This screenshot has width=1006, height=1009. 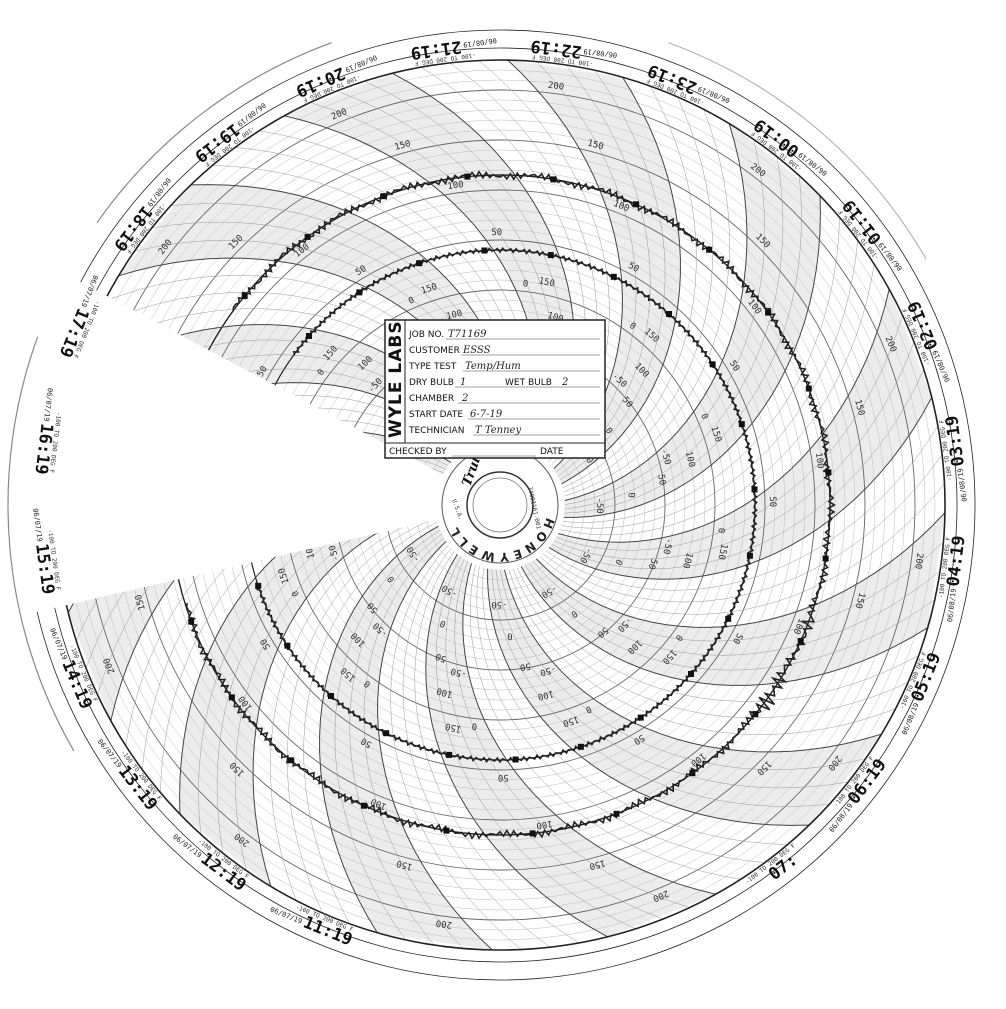 I want to click on job-no-label: JOB NO., so click(x=426, y=335).